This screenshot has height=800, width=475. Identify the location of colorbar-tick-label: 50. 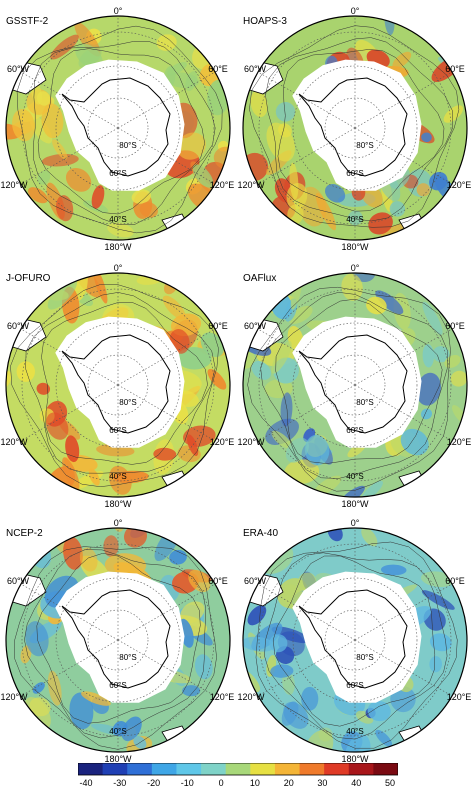
(390, 782).